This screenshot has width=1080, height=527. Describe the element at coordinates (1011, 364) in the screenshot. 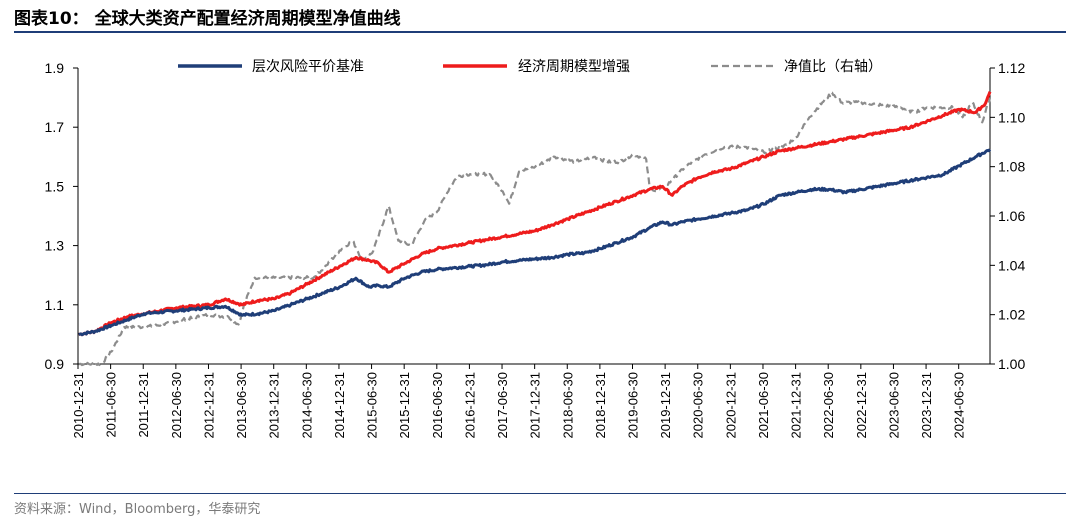

I see `right-tick-label: 1.00` at that location.